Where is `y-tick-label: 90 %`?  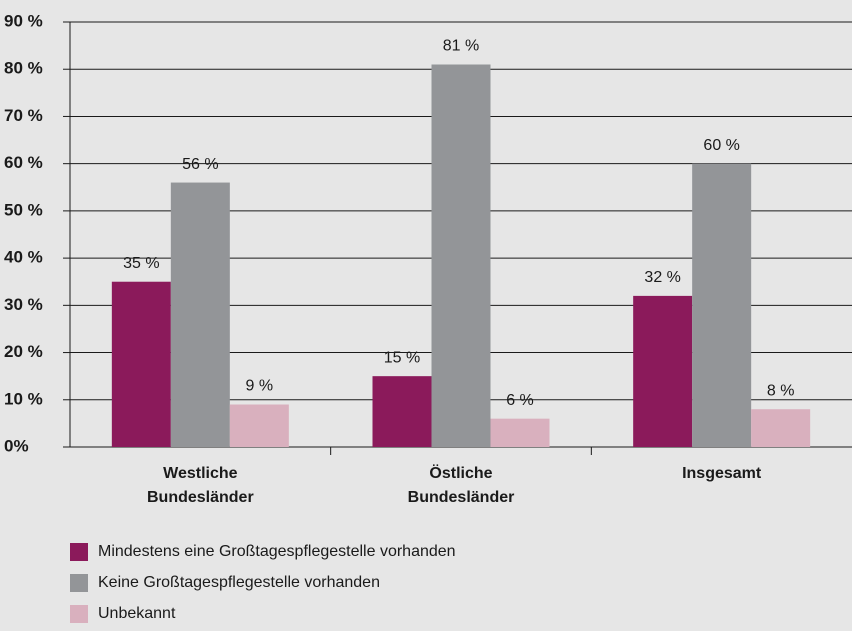 y-tick-label: 90 % is located at coordinates (23, 20).